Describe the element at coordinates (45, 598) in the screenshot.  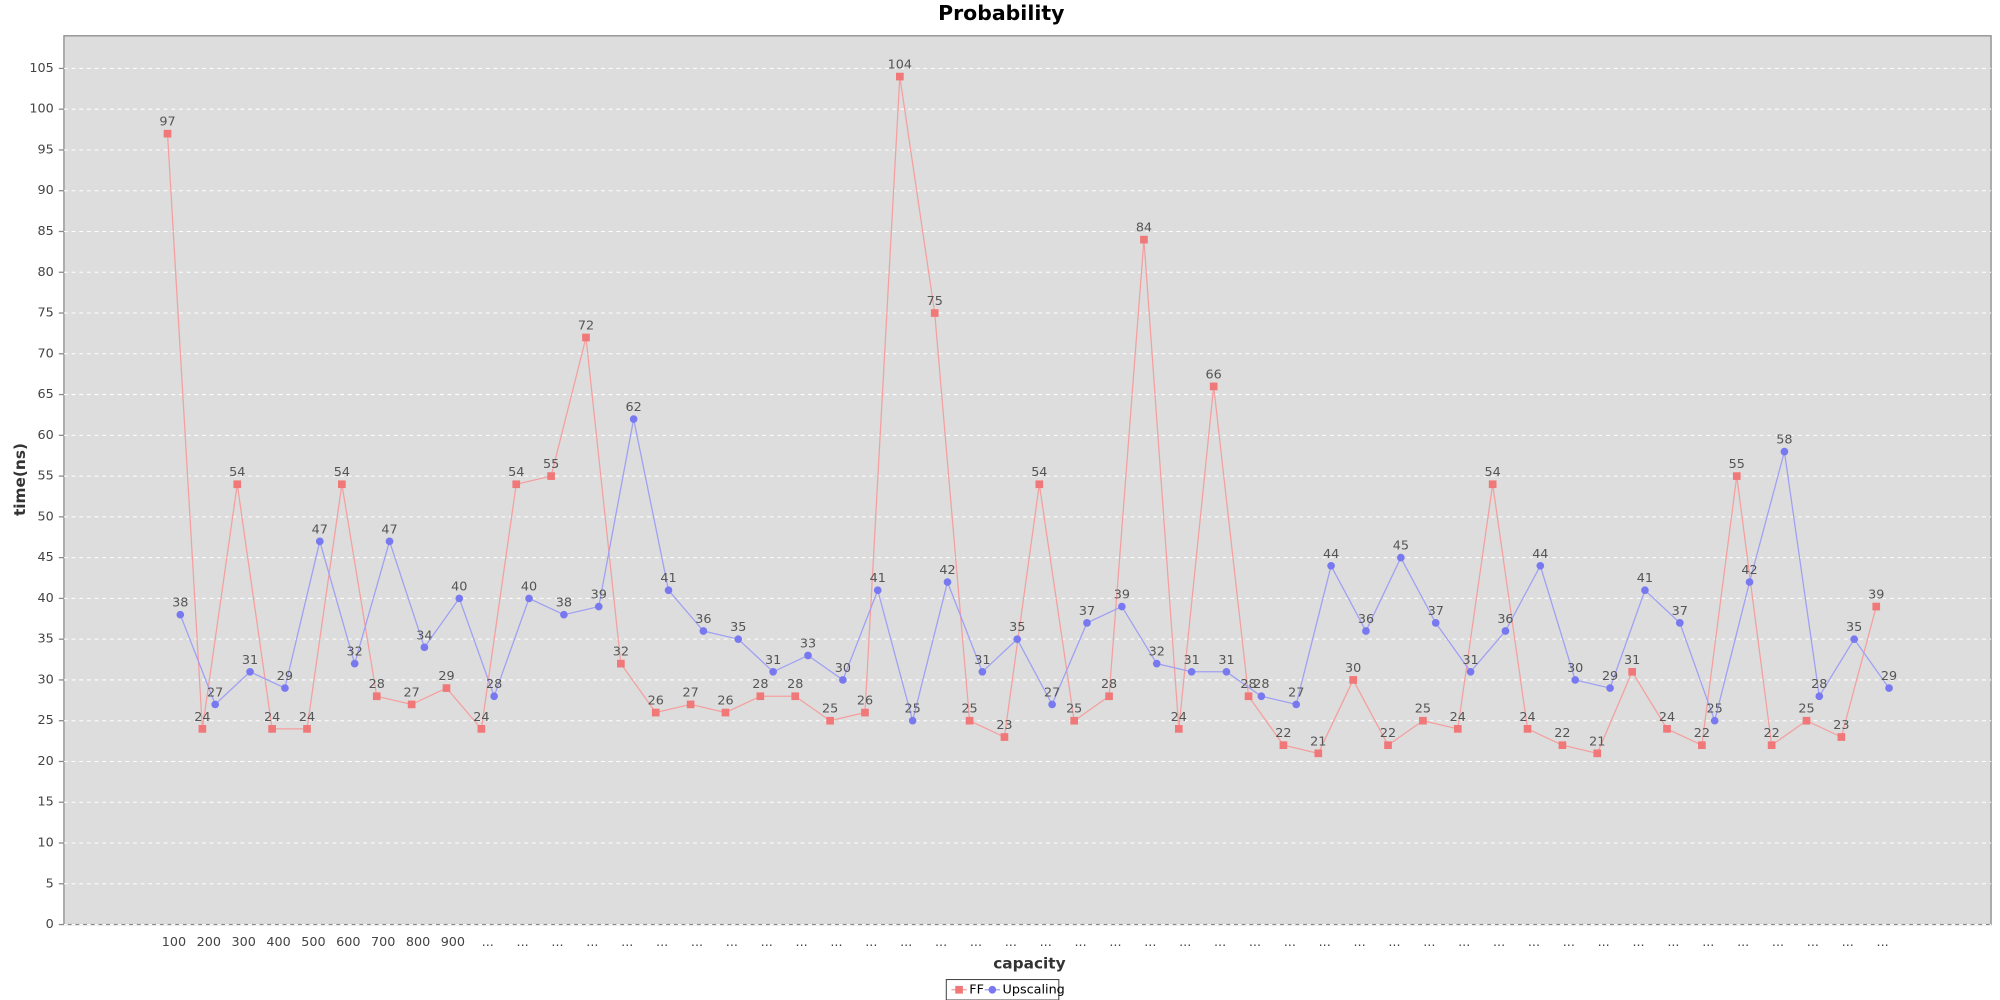
I see `y-tick-label: 40` at that location.